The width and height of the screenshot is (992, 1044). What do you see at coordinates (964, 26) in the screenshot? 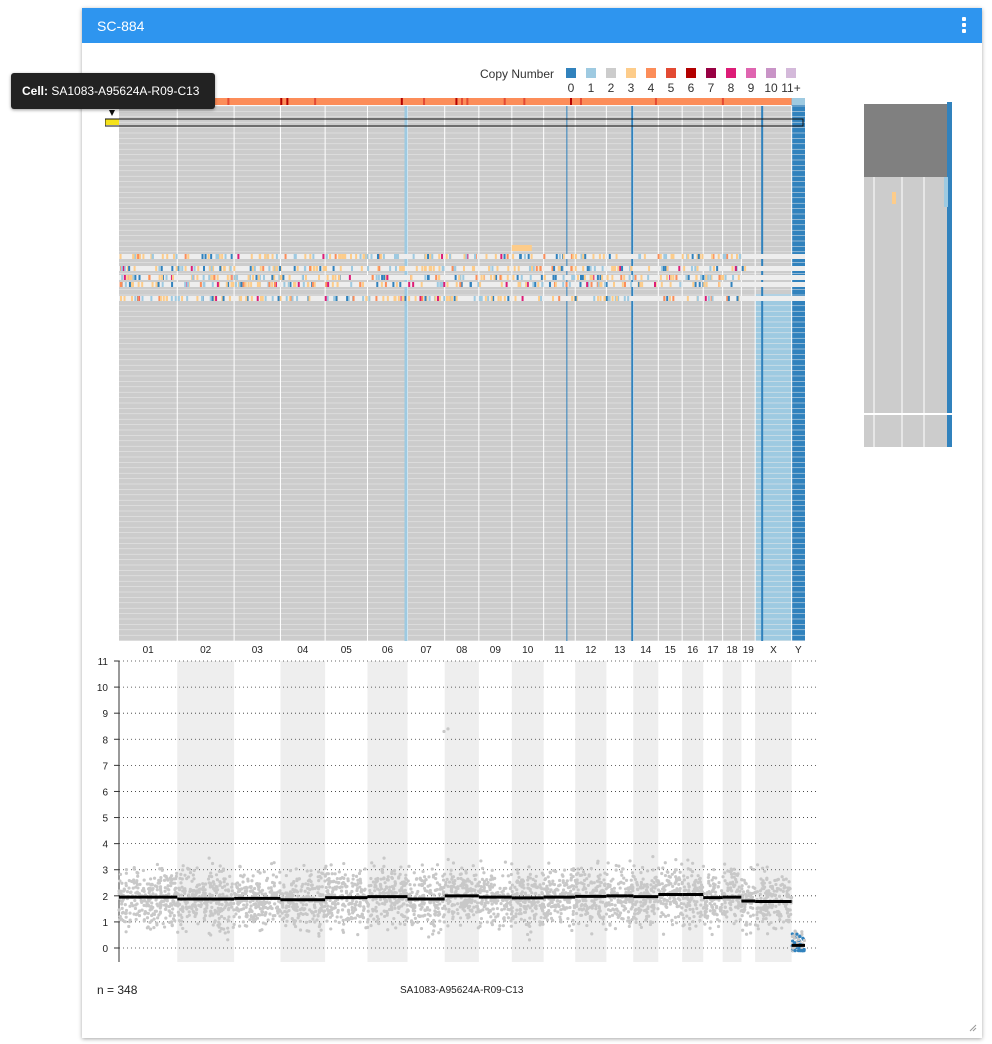
I see `more-vert-icon` at bounding box center [964, 26].